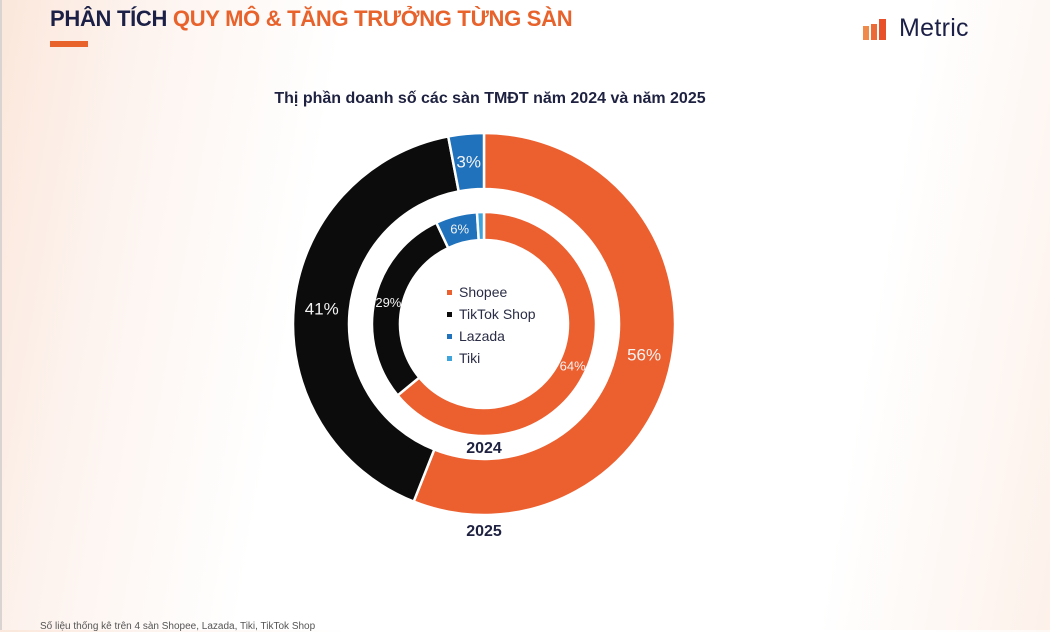 The width and height of the screenshot is (1050, 632). Describe the element at coordinates (449, 336) in the screenshot. I see `legend-swatch-lazada` at that location.